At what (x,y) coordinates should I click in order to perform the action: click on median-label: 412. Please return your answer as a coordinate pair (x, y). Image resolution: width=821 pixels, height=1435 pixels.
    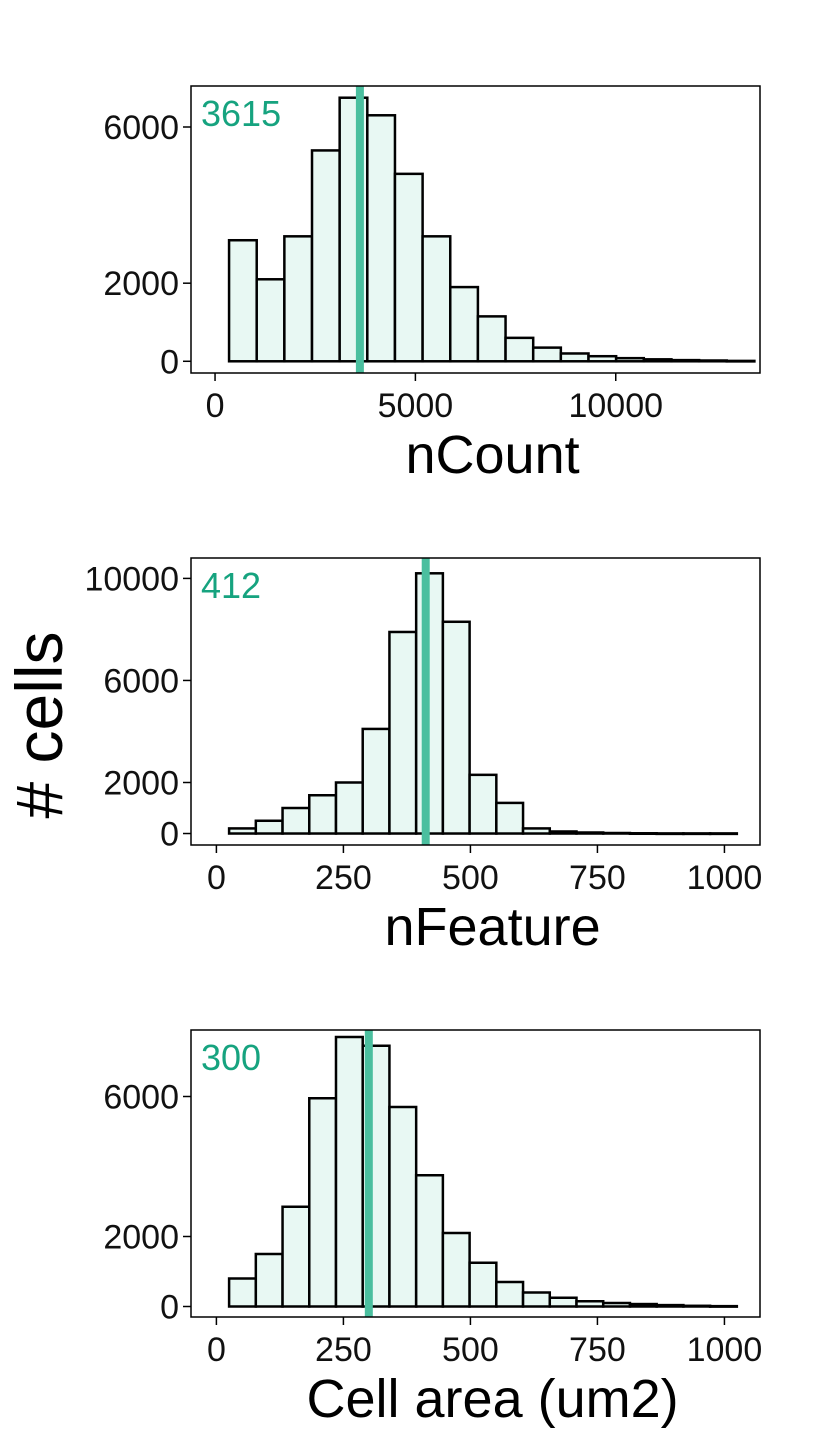
    Looking at the image, I should click on (231, 585).